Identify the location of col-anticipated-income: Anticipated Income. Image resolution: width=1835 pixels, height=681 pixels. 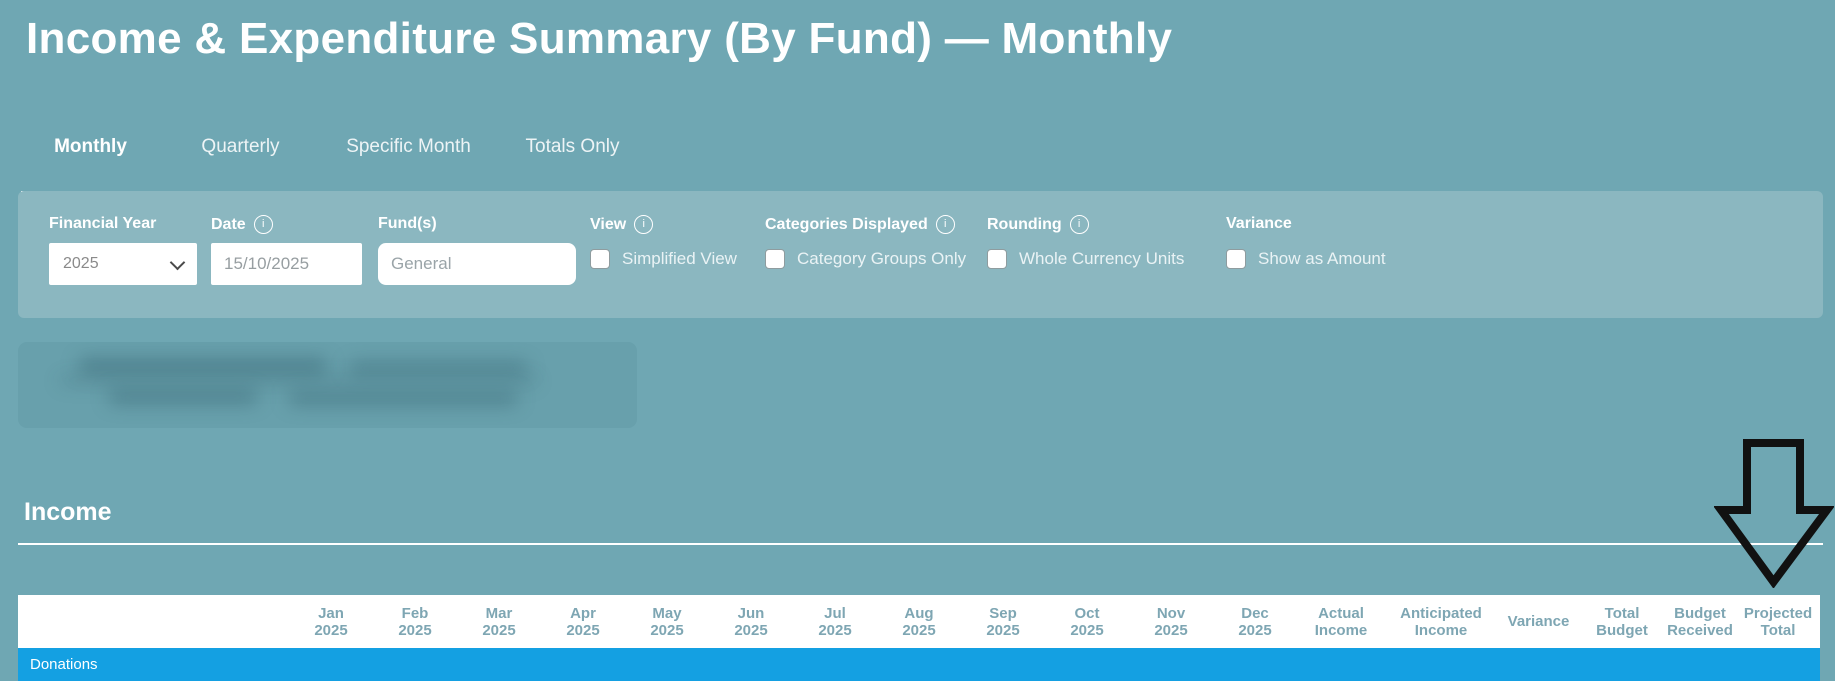
(1441, 621).